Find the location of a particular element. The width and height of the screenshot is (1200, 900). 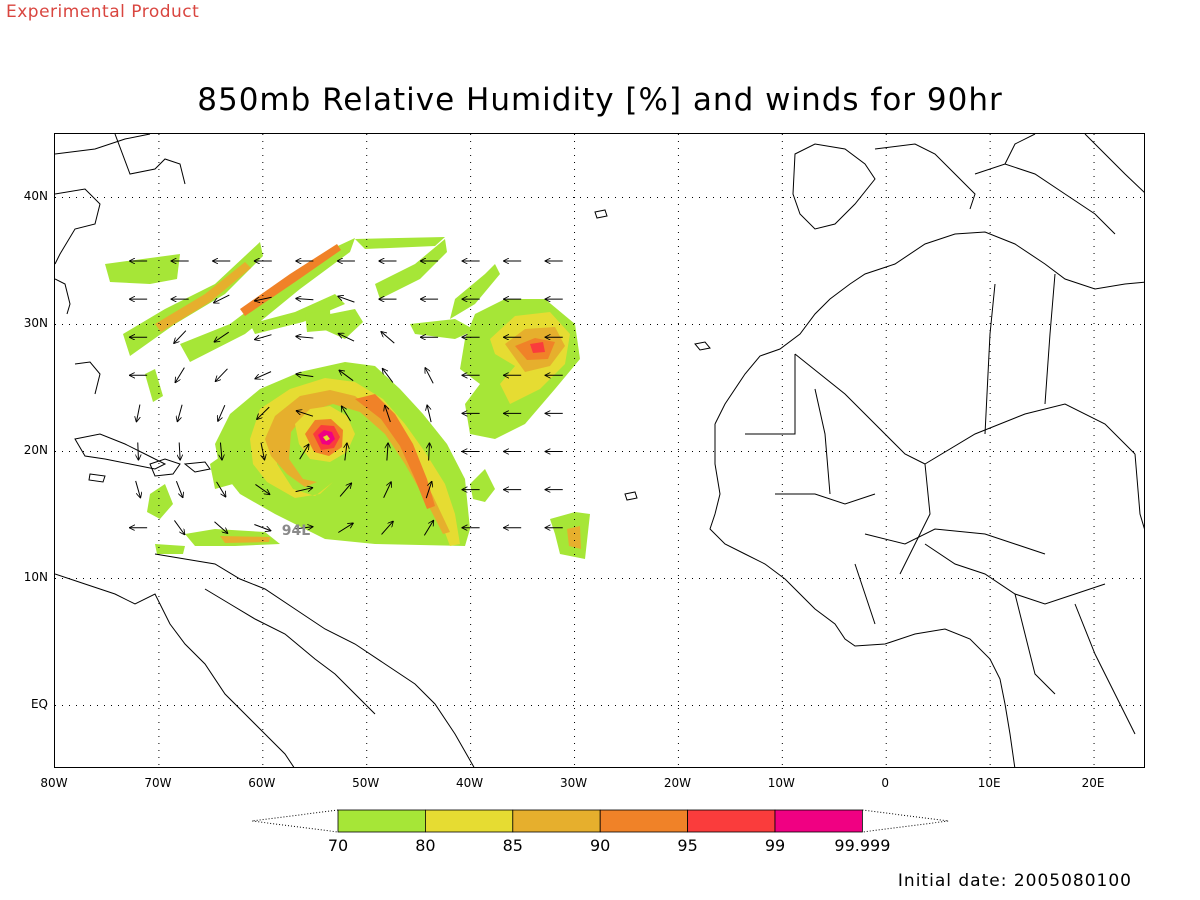

storm-label: 94L is located at coordinates (296, 531).